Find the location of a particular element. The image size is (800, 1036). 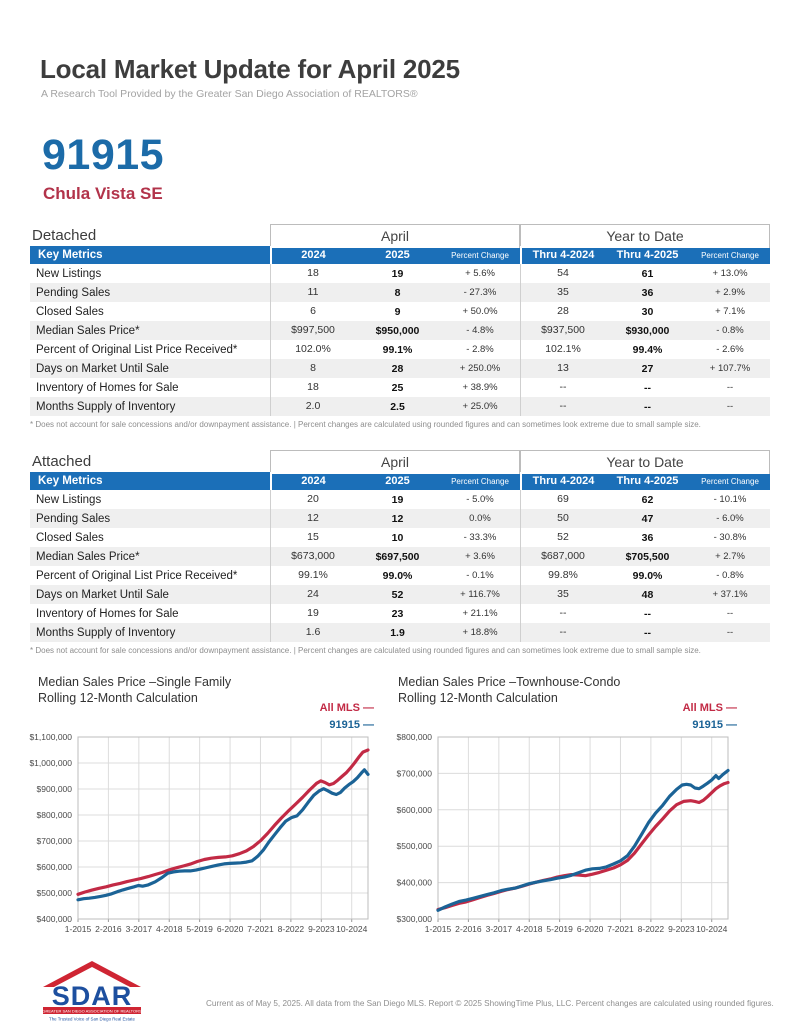

value-apr-2025: 28 is located at coordinates (397, 368).